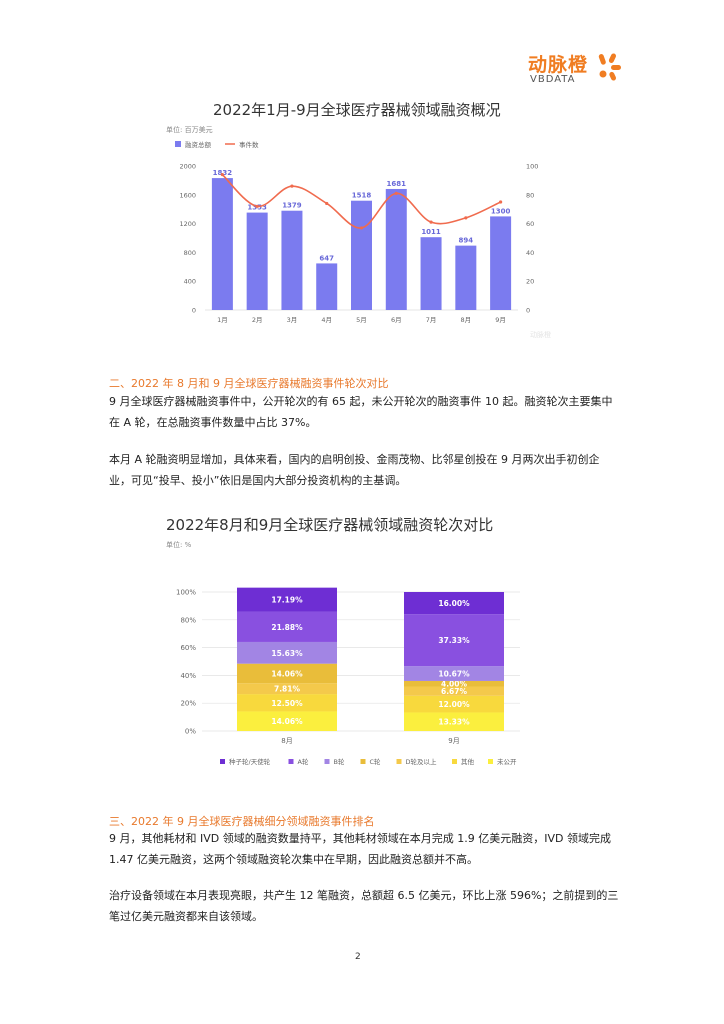 The image size is (724, 1024). Describe the element at coordinates (431, 232) in the screenshot. I see `bar-value-label: 1011` at that location.